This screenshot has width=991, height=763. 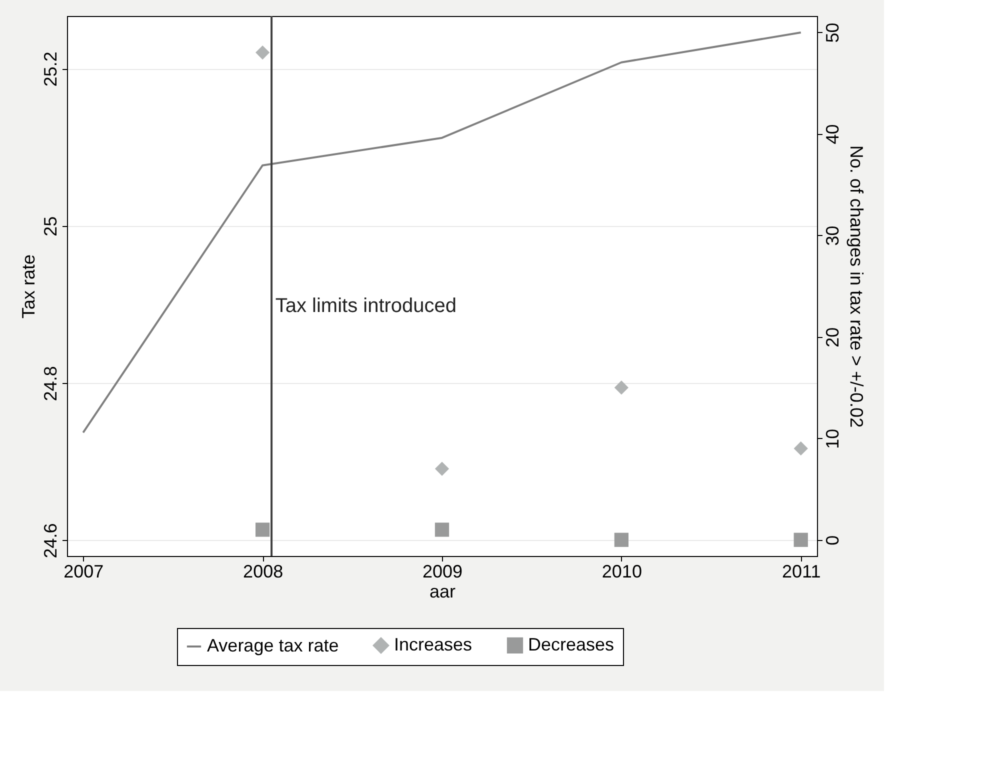 I want to click on x-tick-label: 2009, so click(x=442, y=572).